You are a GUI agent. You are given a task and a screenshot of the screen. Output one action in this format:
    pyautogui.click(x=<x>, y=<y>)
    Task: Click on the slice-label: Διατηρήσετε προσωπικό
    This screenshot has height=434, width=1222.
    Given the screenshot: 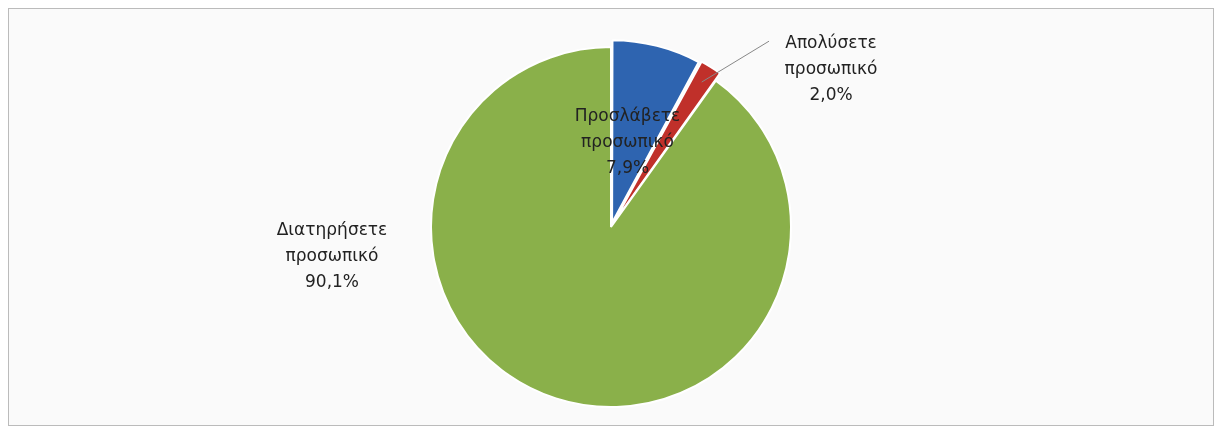 What is the action you would take?
    pyautogui.click(x=332, y=242)
    